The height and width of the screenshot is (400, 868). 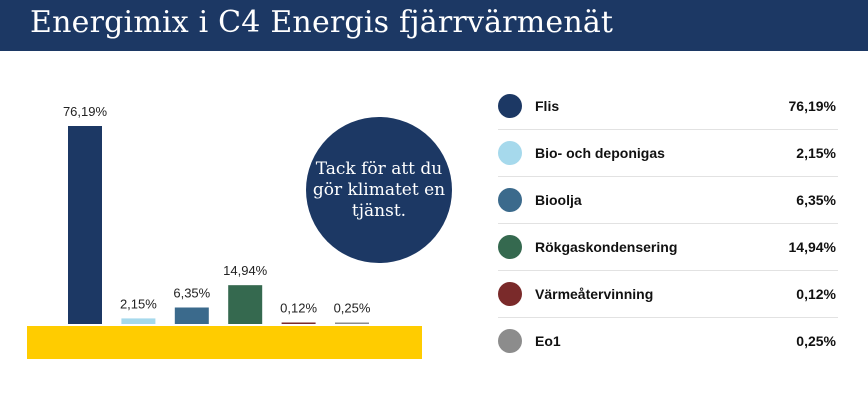 I want to click on legend-value: 2,15%, so click(x=816, y=153).